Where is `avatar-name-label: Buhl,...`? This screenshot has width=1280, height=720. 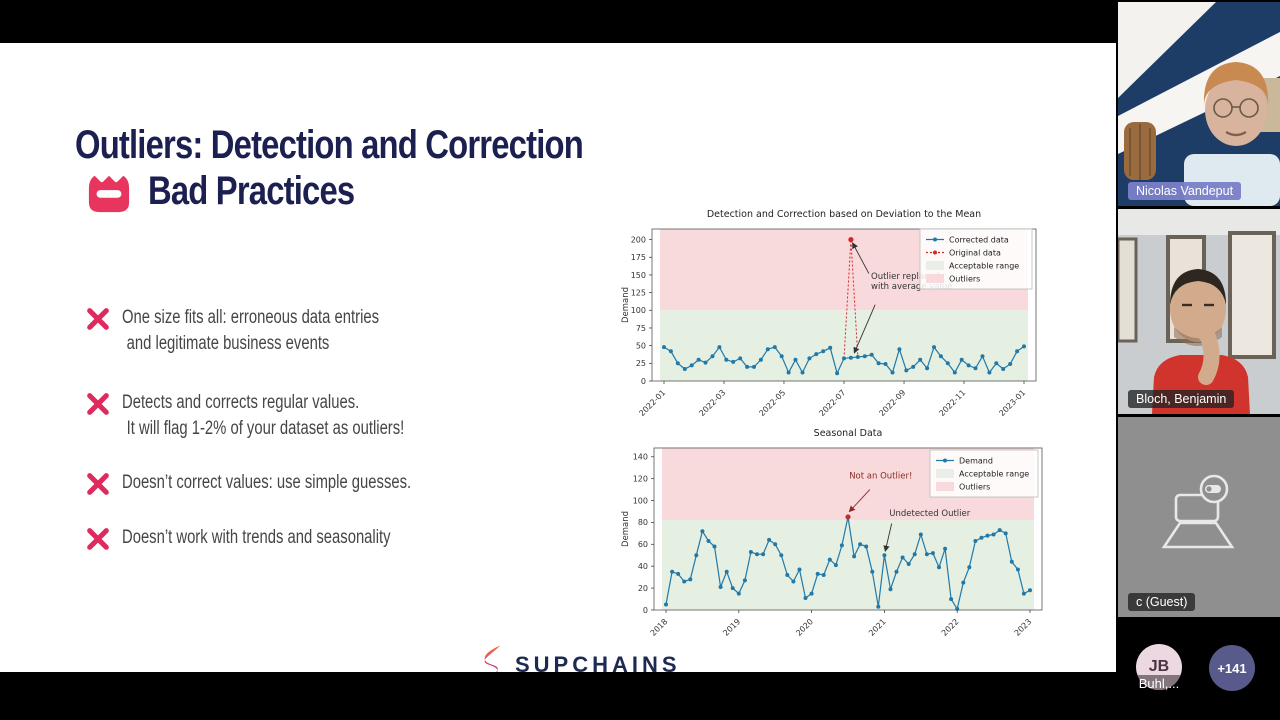
avatar-name-label: Buhl,... is located at coordinates (1159, 683).